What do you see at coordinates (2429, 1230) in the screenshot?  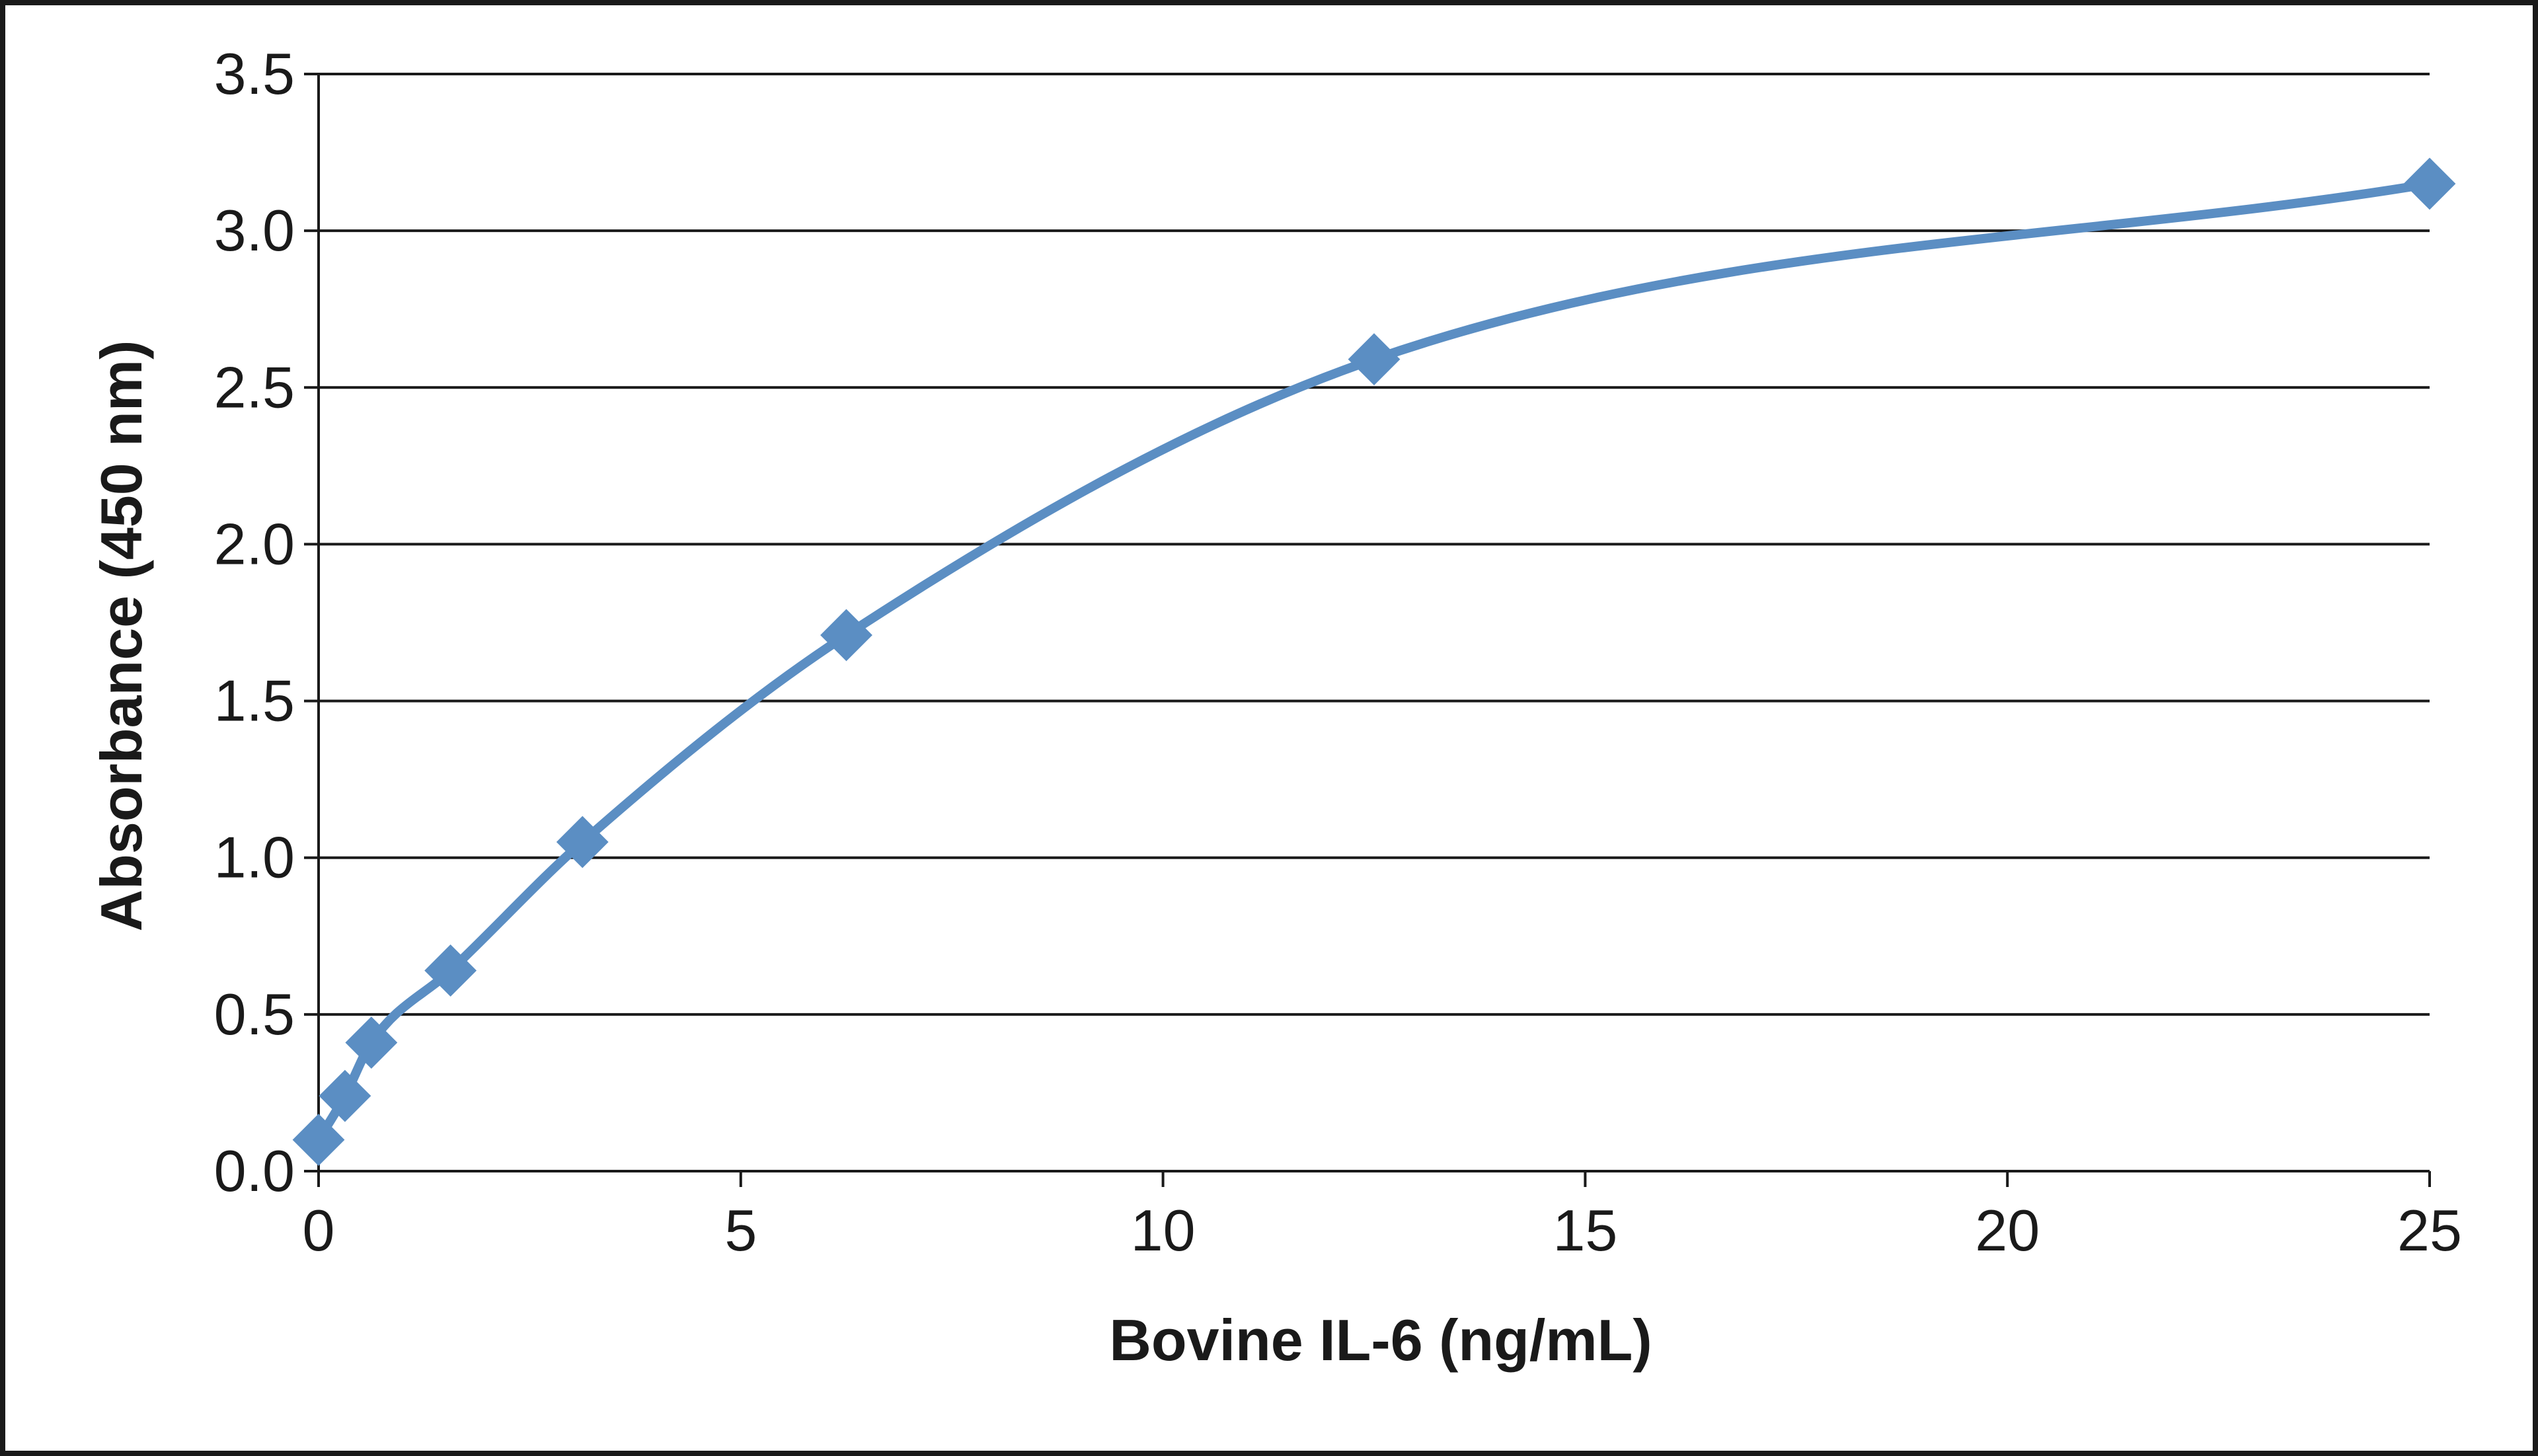 I see `x-tick-label-5: 25` at bounding box center [2429, 1230].